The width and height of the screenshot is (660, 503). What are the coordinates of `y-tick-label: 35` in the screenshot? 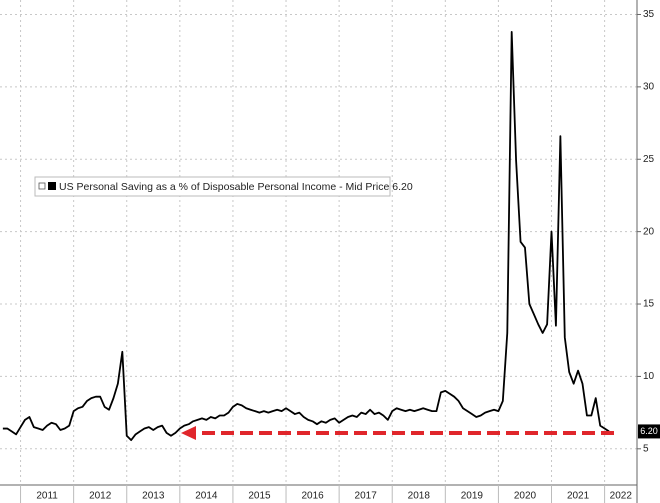 It's located at (649, 14).